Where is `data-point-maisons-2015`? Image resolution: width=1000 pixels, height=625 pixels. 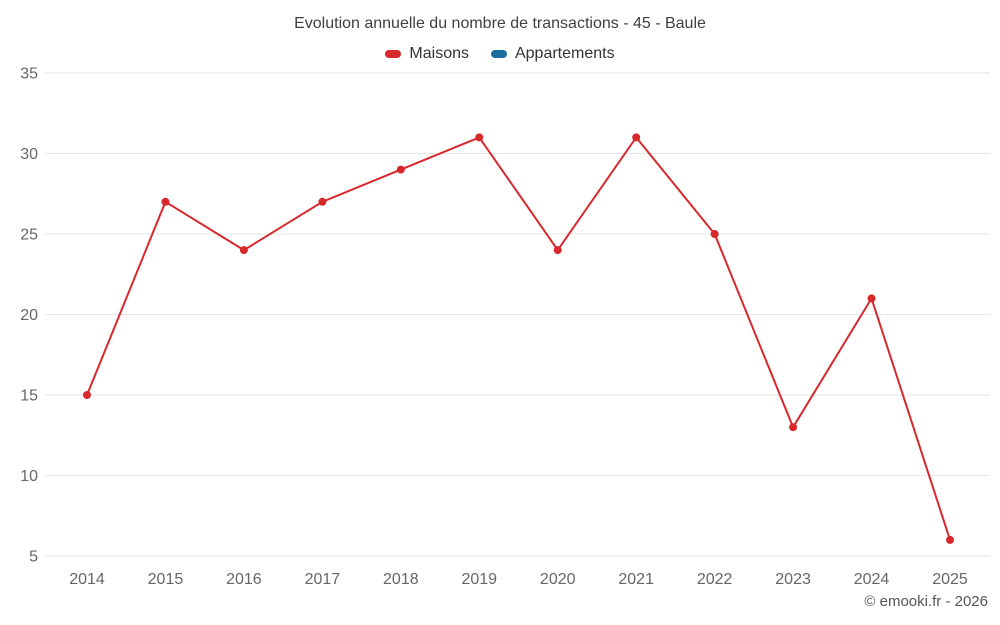 data-point-maisons-2015 is located at coordinates (165, 201).